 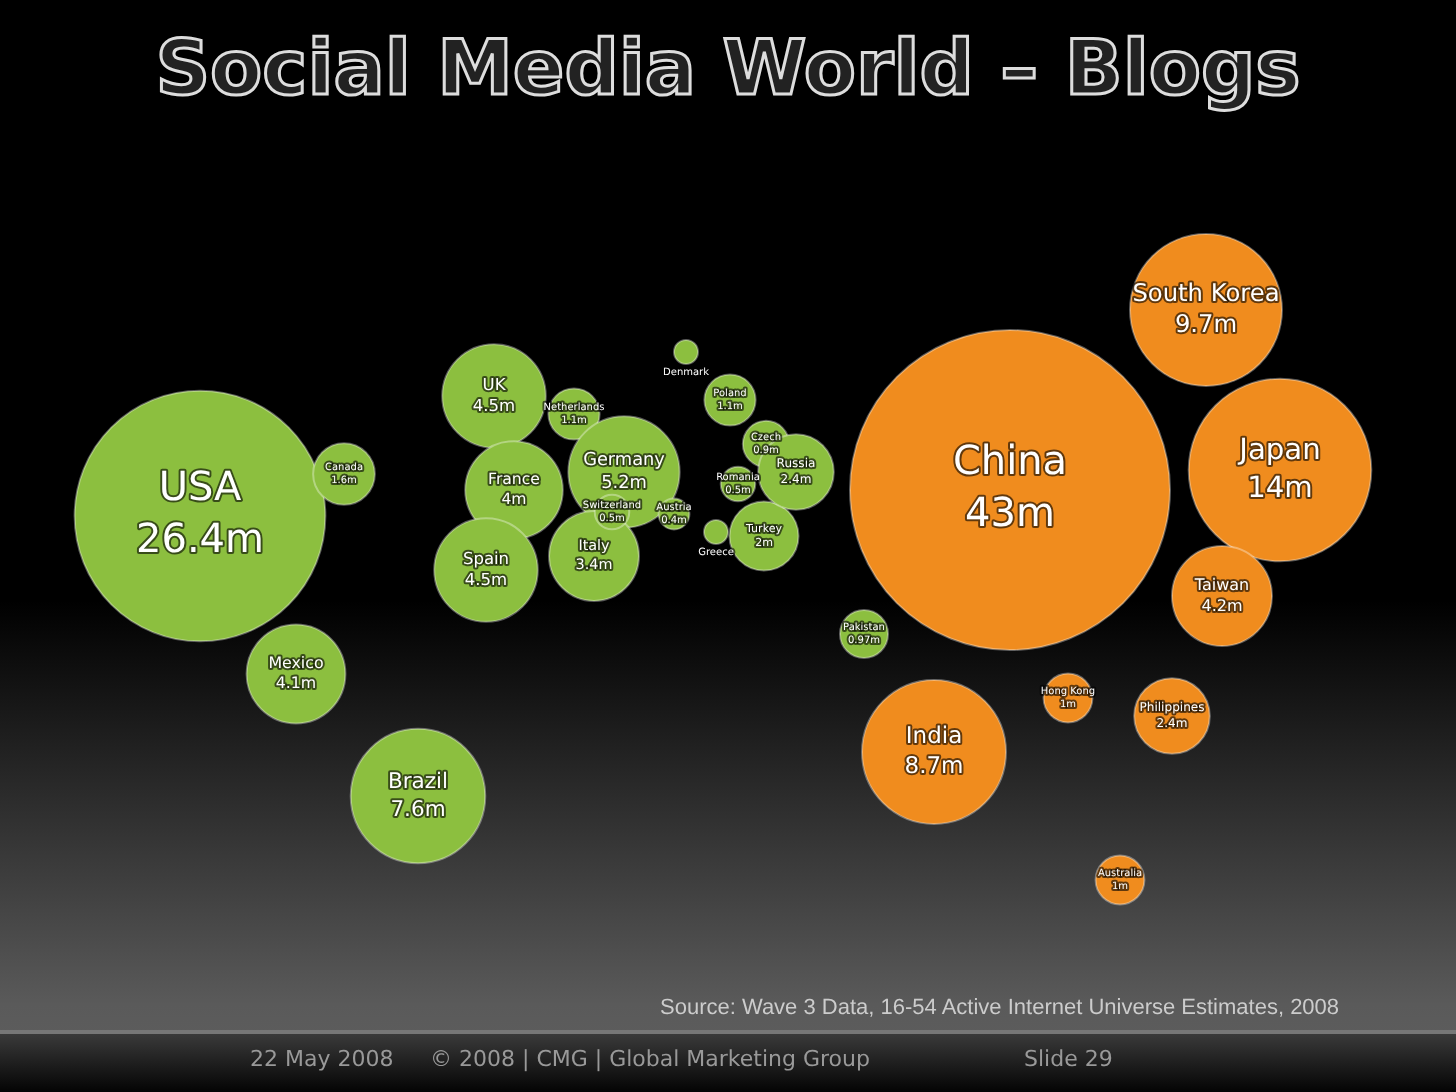 What do you see at coordinates (486, 557) in the screenshot?
I see `category-label: Spain` at bounding box center [486, 557].